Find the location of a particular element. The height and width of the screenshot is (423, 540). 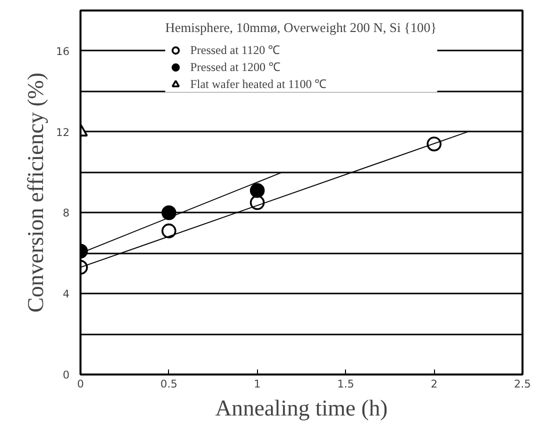

y-axis-title: Conversion efficiency (%) is located at coordinates (35, 192).